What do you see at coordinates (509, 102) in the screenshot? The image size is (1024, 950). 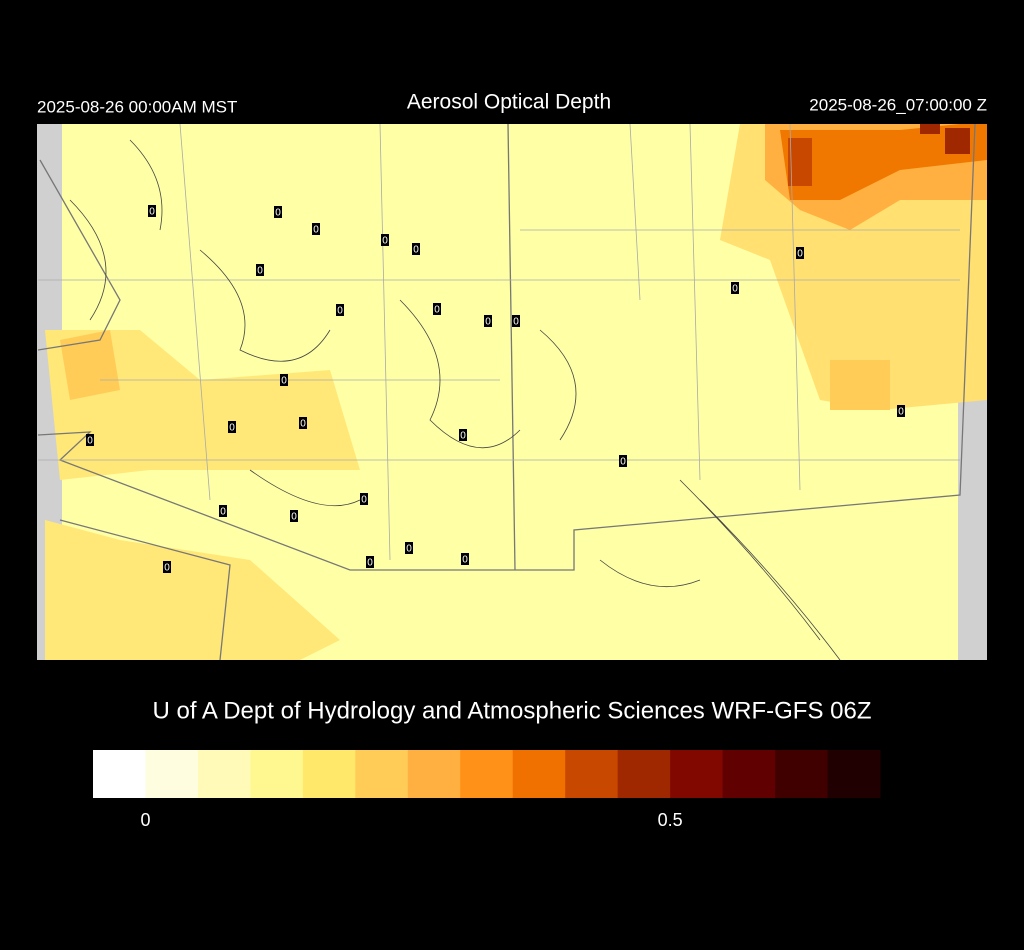 I see `map-title: Aerosol Optical Depth` at bounding box center [509, 102].